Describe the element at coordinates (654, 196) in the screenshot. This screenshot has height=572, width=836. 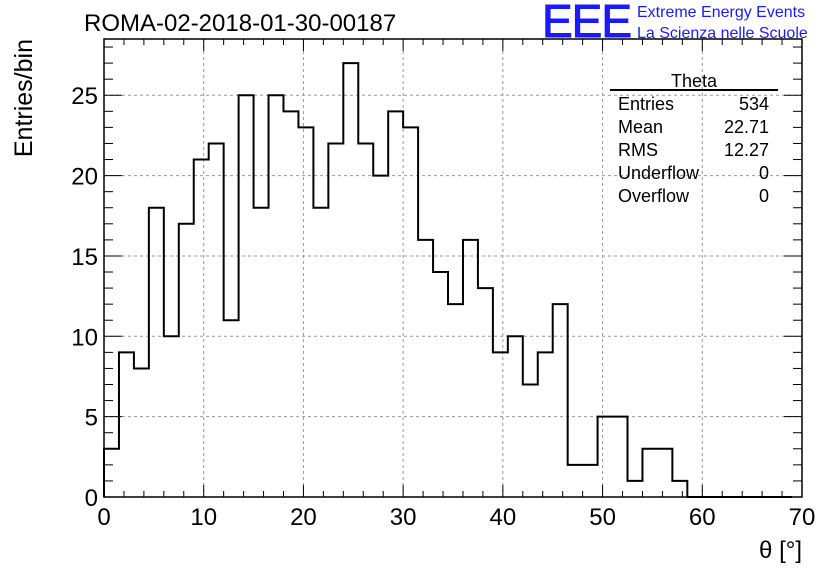
I see `stats-label: Overflow` at that location.